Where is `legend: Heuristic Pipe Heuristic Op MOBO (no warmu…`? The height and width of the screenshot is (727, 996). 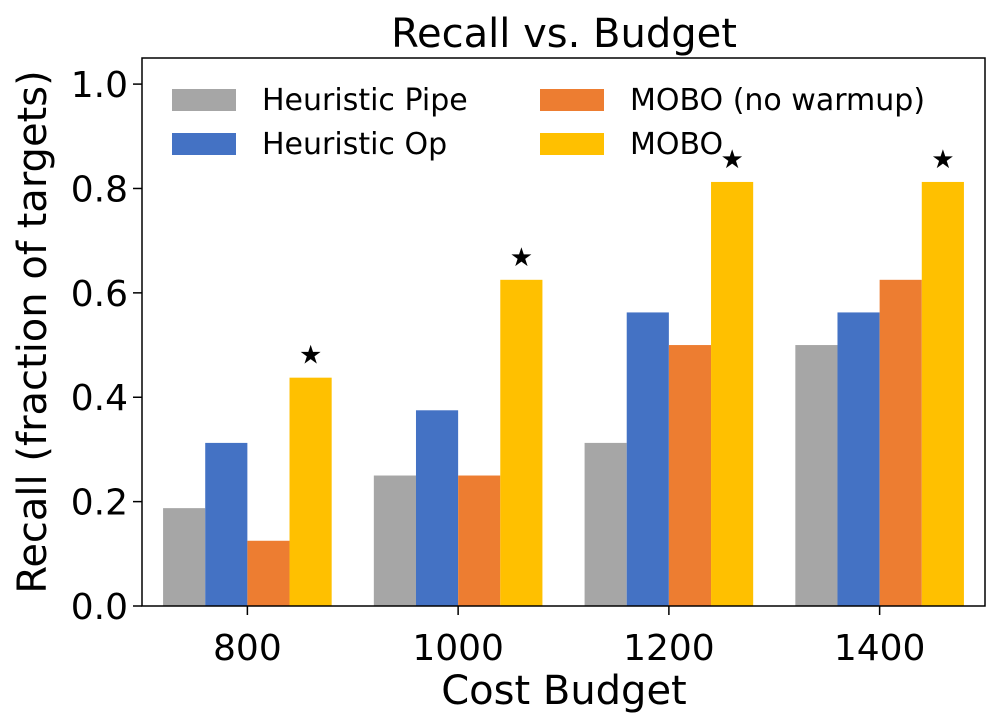 legend: Heuristic Pipe Heuristic Op MOBO (no warmu… is located at coordinates (548, 122).